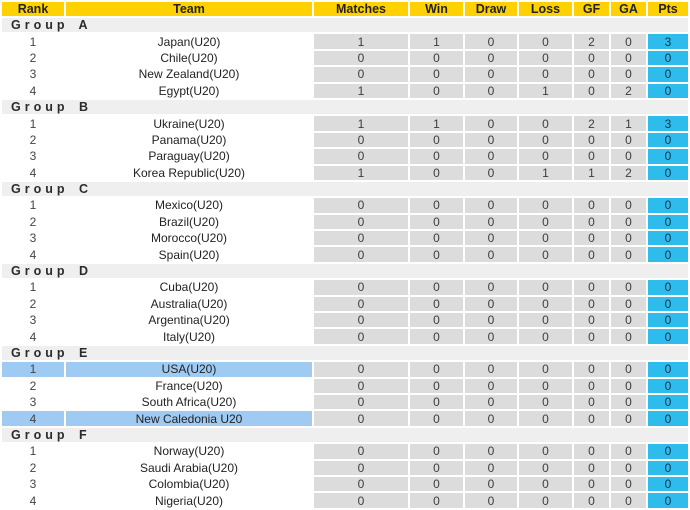 The width and height of the screenshot is (690, 510). What do you see at coordinates (345, 271) in the screenshot?
I see `group-header-row: Group D` at bounding box center [345, 271].